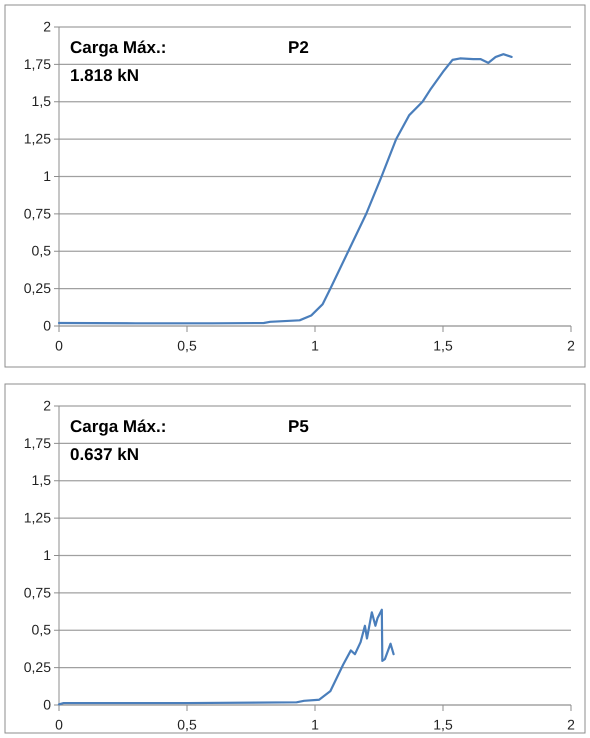  What do you see at coordinates (226, 657) in the screenshot?
I see `line-series` at bounding box center [226, 657].